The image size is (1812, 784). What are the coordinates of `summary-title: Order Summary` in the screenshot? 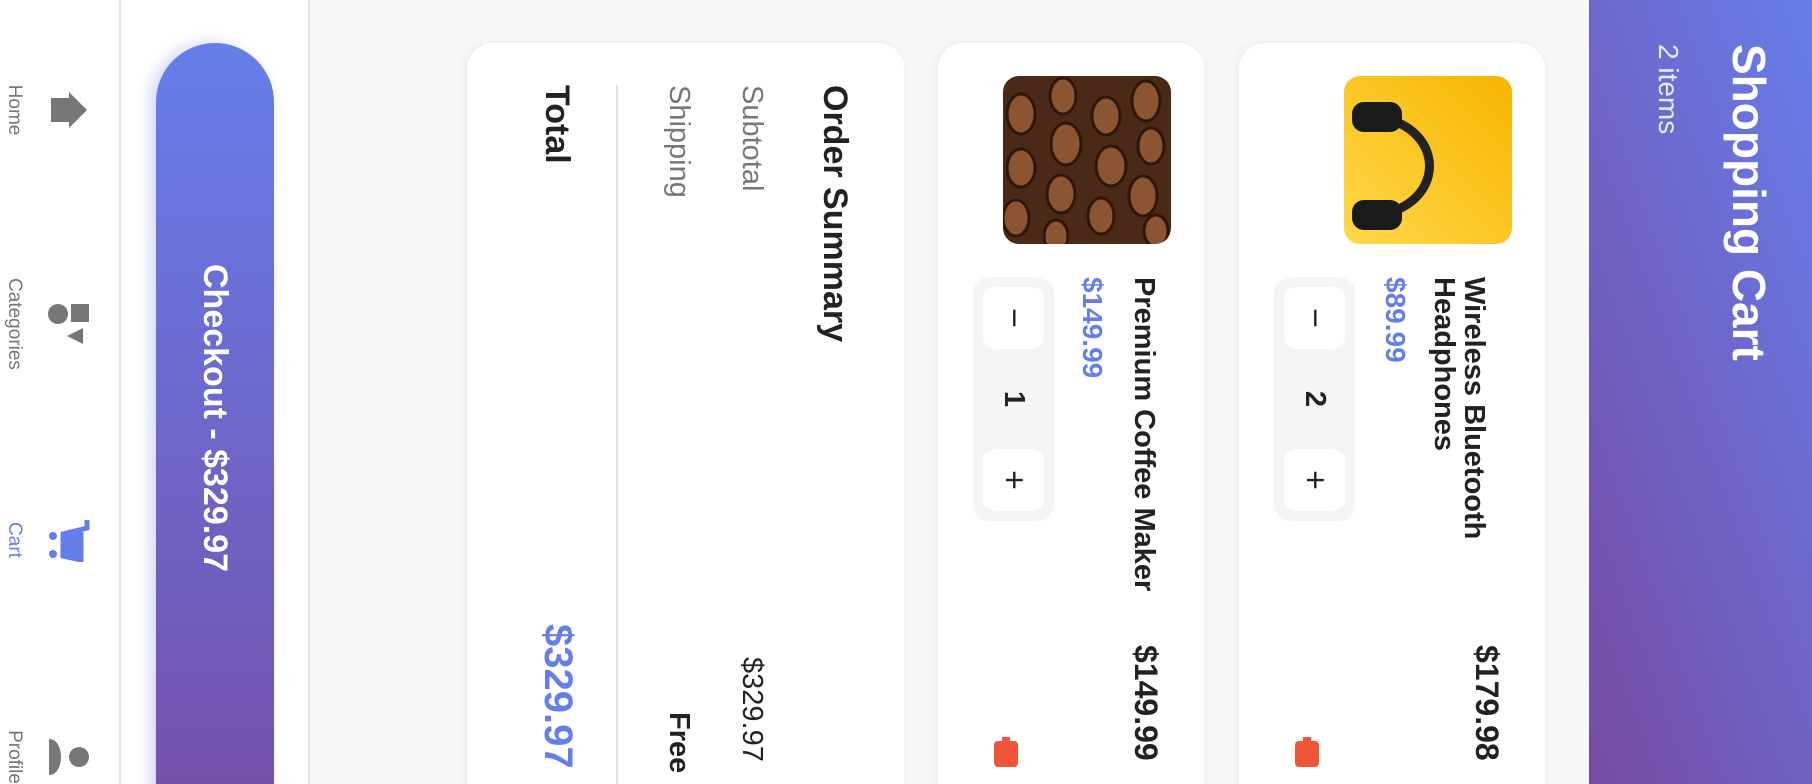 It's located at (835, 213).